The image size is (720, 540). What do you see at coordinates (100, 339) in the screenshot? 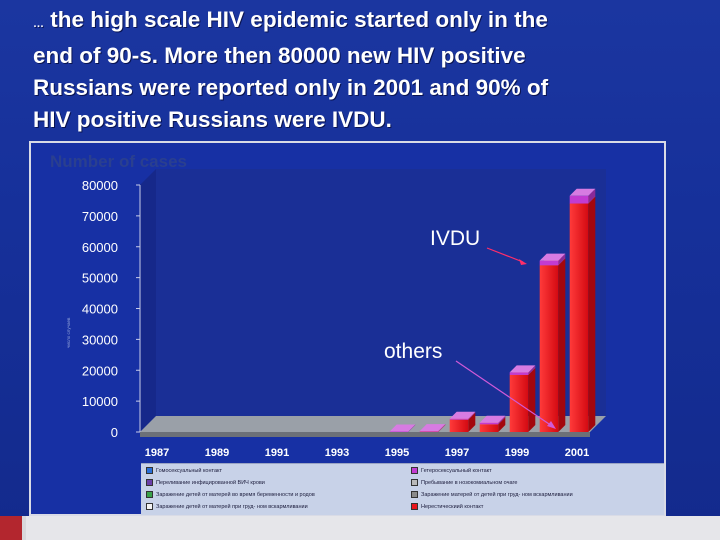
I see `y-tick-label: 30000` at bounding box center [100, 339].